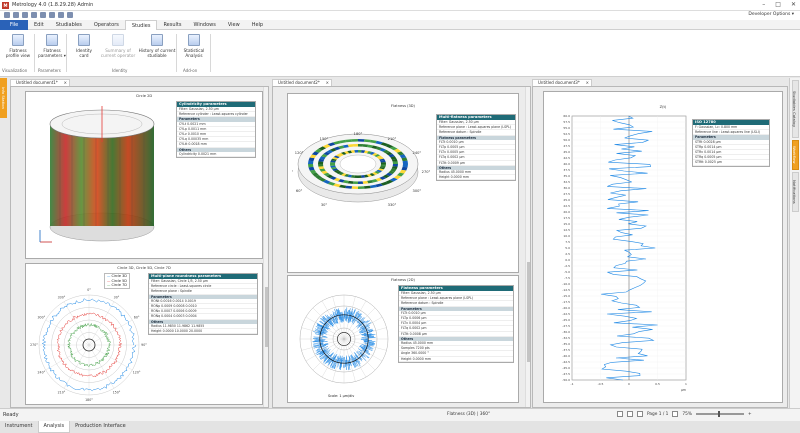 This screenshot has width=800, height=433. I want to click on tab-results: Results, so click(172, 25).